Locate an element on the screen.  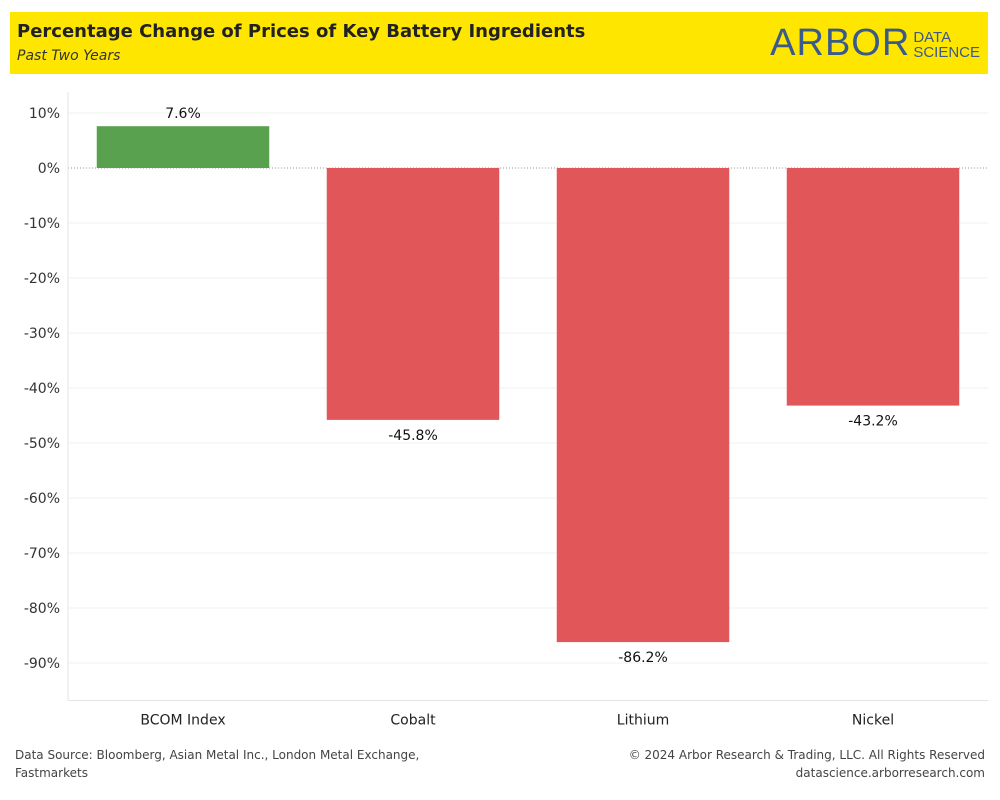
x-tick-label: BCOM Index is located at coordinates (182, 721).